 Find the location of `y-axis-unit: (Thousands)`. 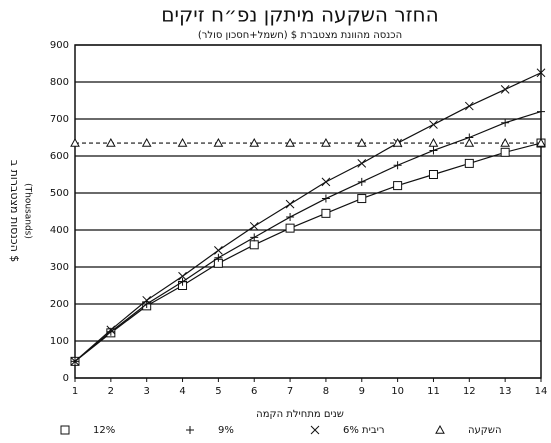

y-axis-unit: (Thousands) is located at coordinates (28, 211).